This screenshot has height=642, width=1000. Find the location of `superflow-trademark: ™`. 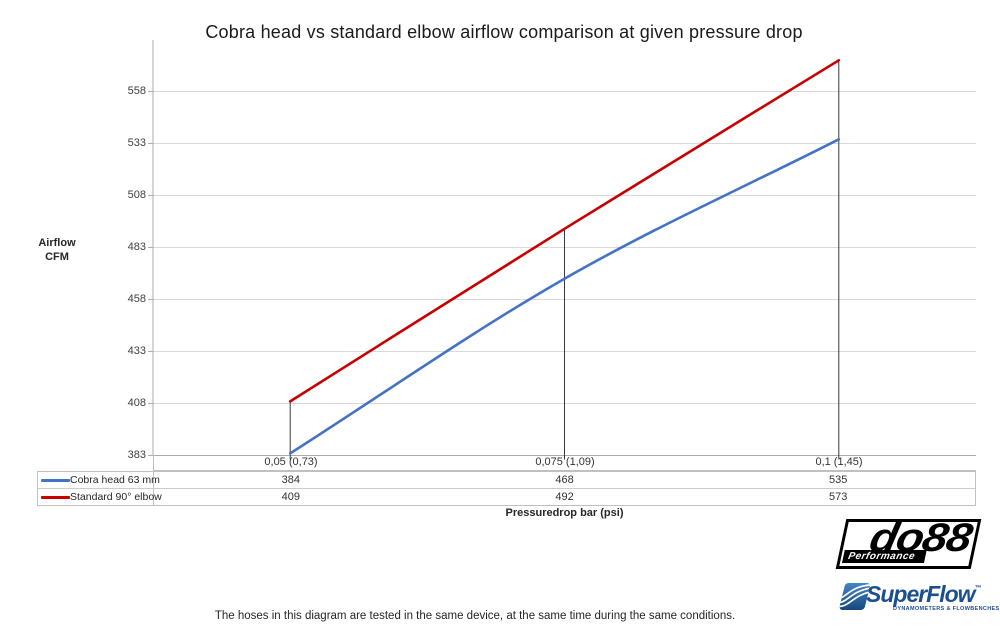

superflow-trademark: ™ is located at coordinates (978, 588).